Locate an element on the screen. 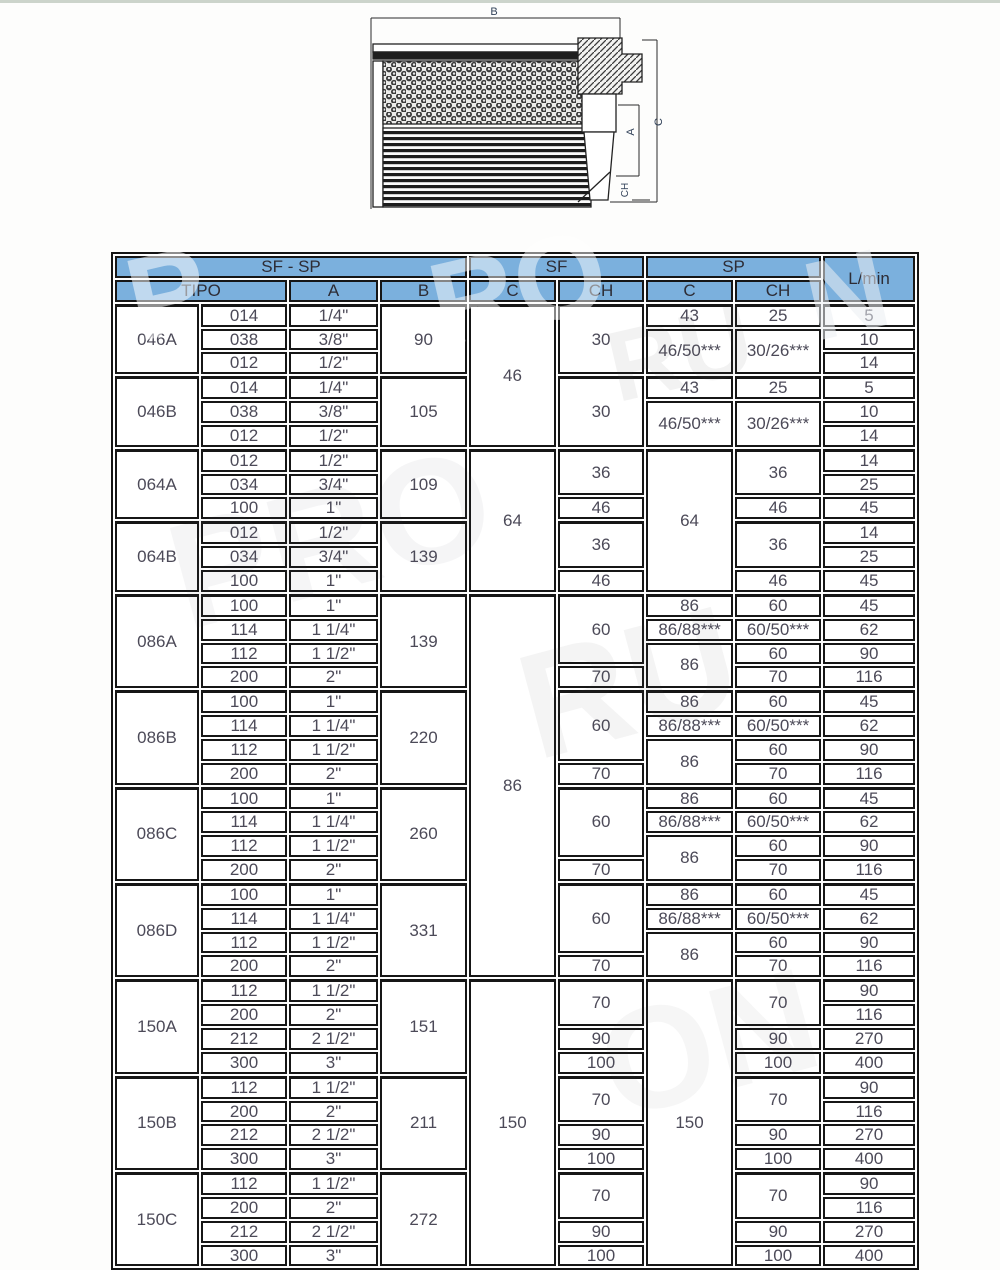 The width and height of the screenshot is (1000, 1270). cell-lmin: 270 is located at coordinates (869, 1135).